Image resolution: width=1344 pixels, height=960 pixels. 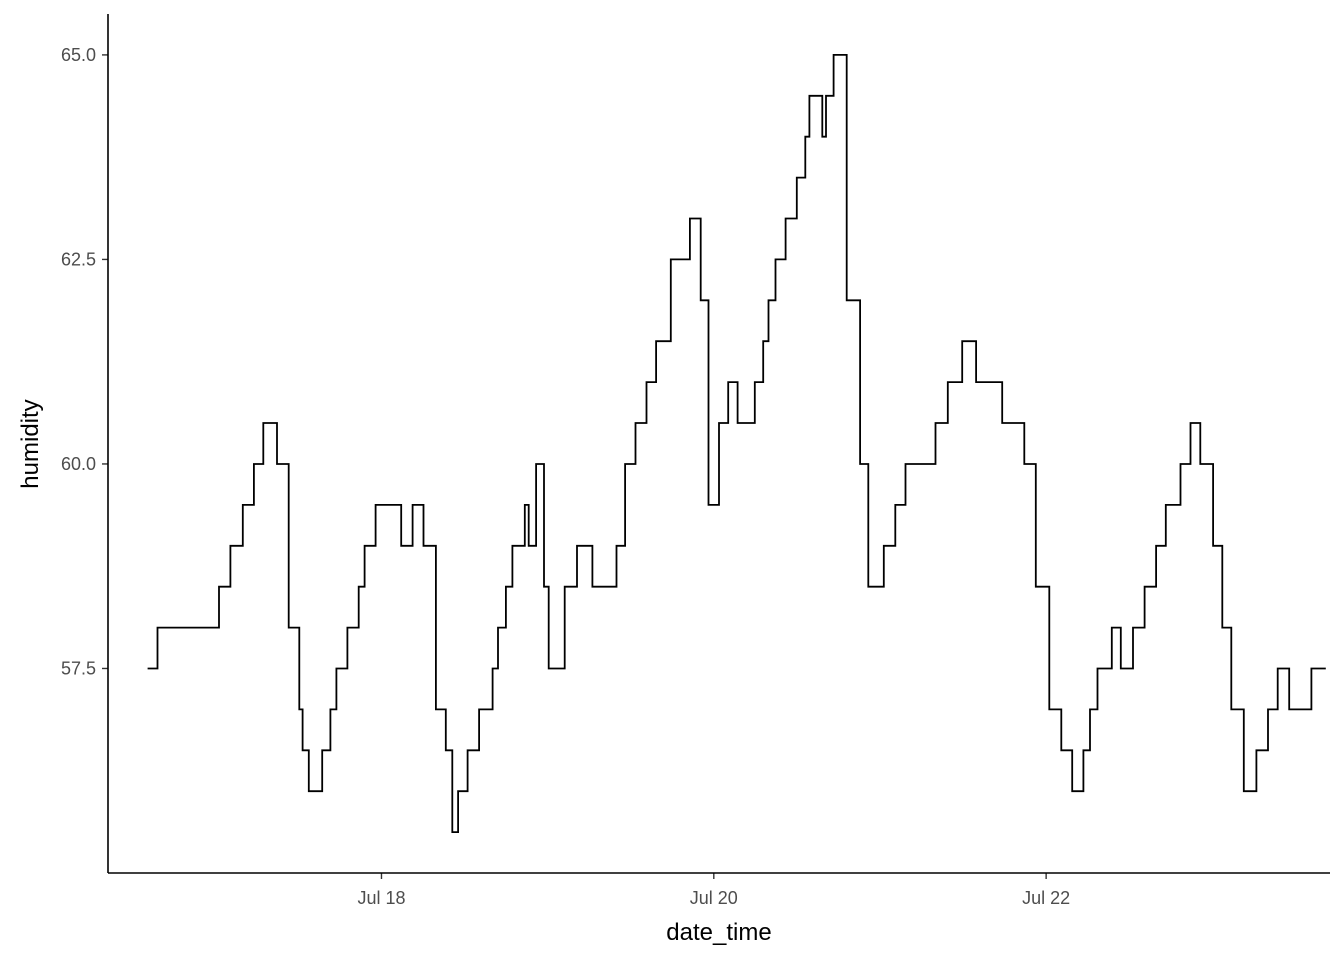 What do you see at coordinates (381, 898) in the screenshot?
I see `x-tick-label: Jul 18` at bounding box center [381, 898].